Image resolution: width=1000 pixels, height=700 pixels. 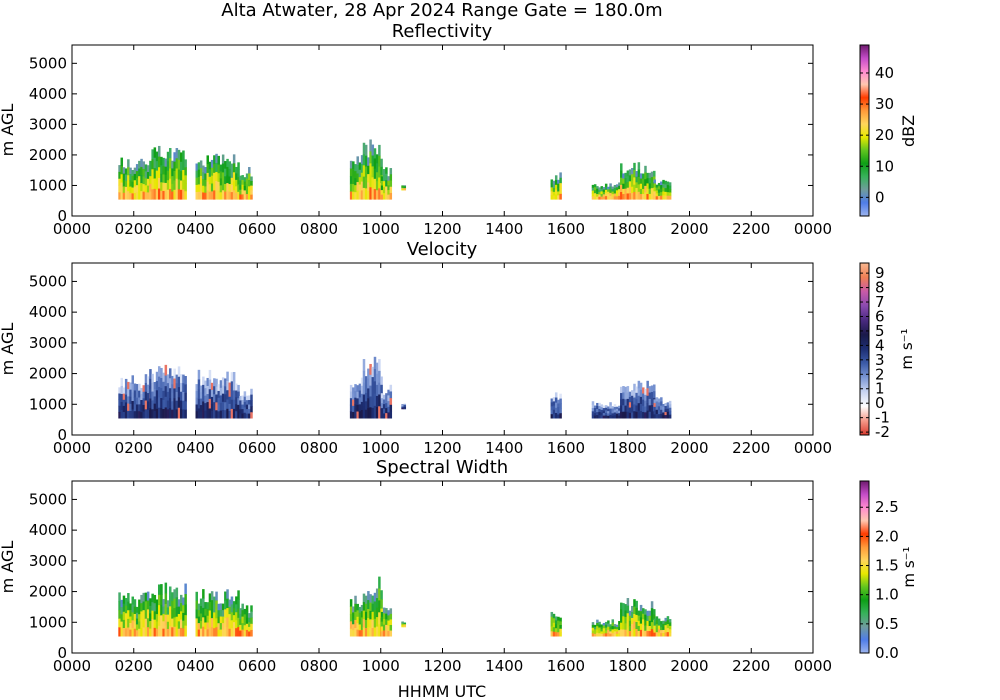 I want to click on x-tick-label: 1800, so click(x=628, y=448).